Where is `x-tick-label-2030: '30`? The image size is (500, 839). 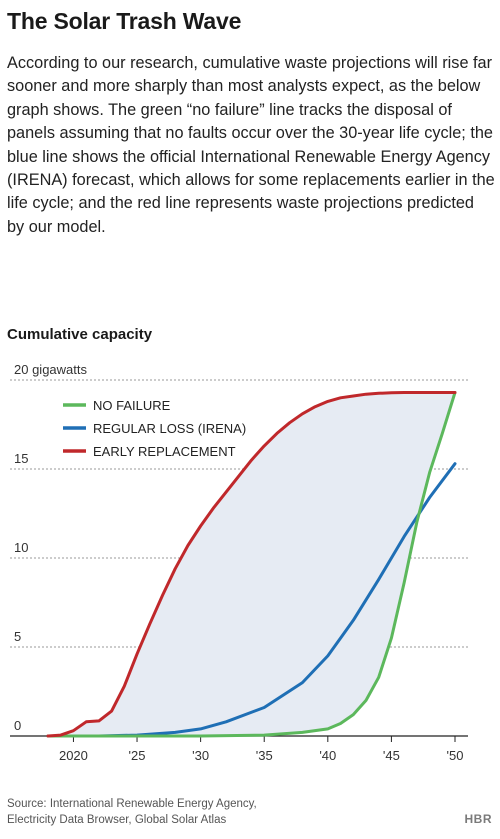 x-tick-label-2030: '30 is located at coordinates (200, 755).